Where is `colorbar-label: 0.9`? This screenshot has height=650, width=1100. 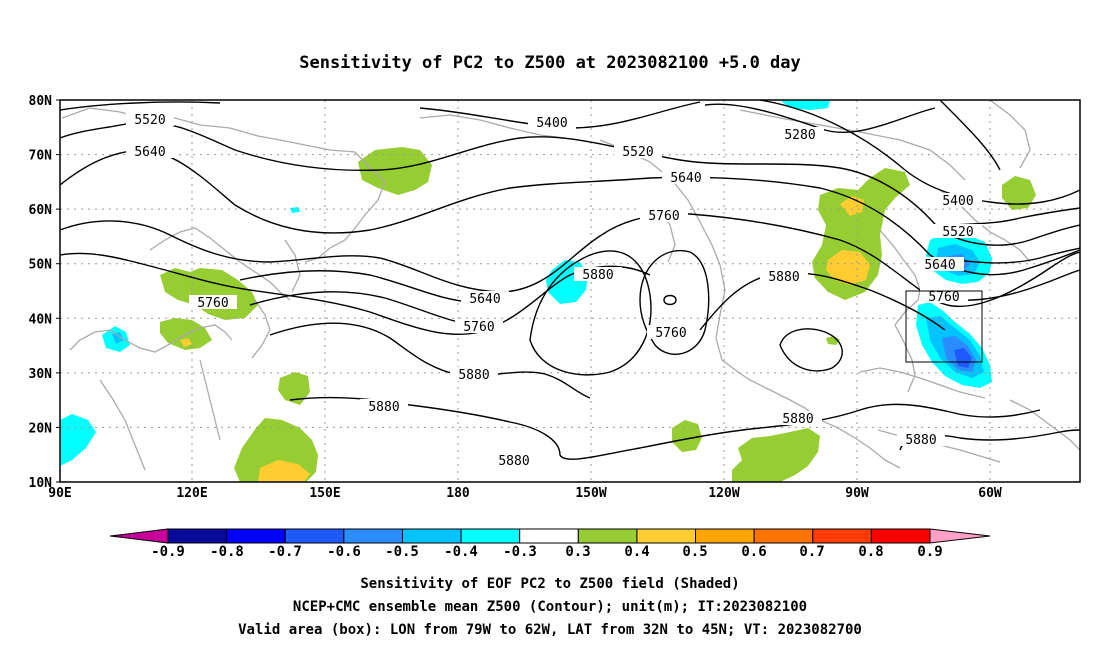
colorbar-label: 0.9 is located at coordinates (929, 552).